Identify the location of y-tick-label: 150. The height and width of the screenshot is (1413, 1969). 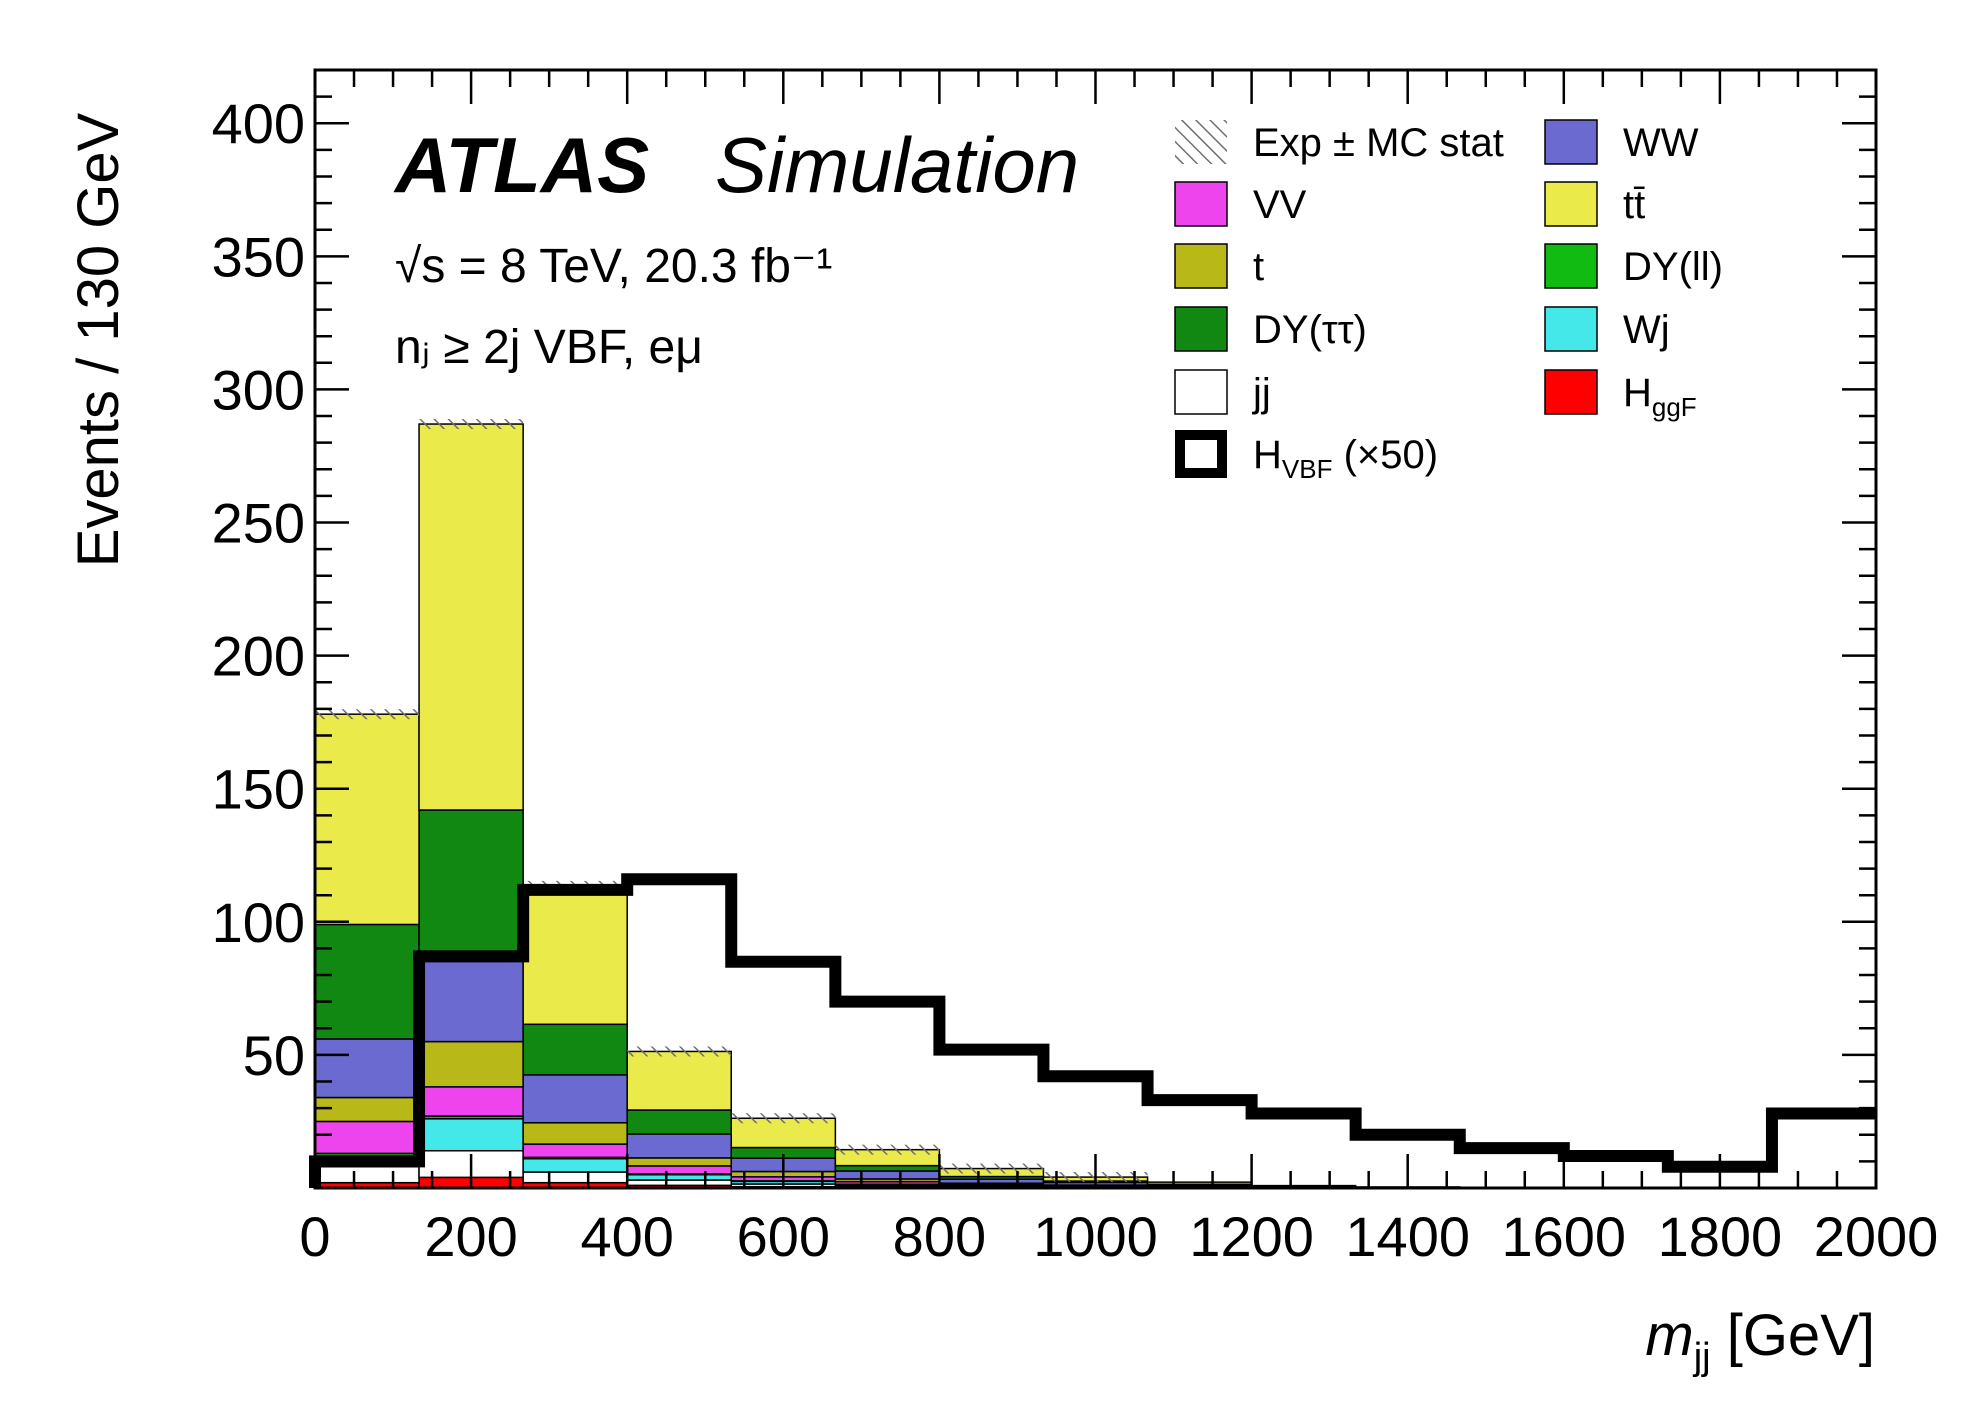
(258, 789).